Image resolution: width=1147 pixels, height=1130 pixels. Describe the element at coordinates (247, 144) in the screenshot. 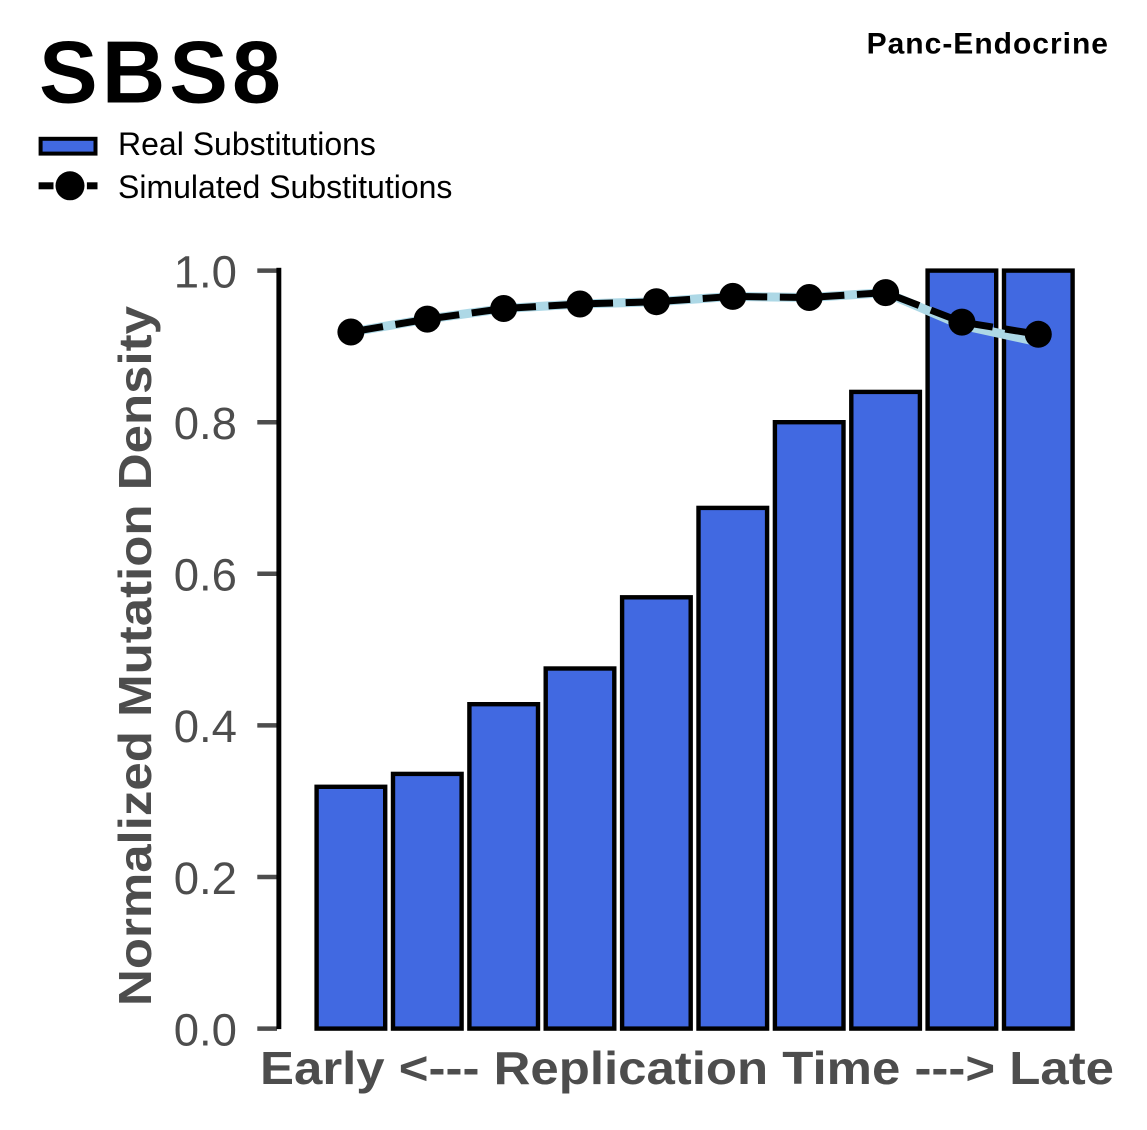

I see `svg-text: Real Substitutions` at that location.